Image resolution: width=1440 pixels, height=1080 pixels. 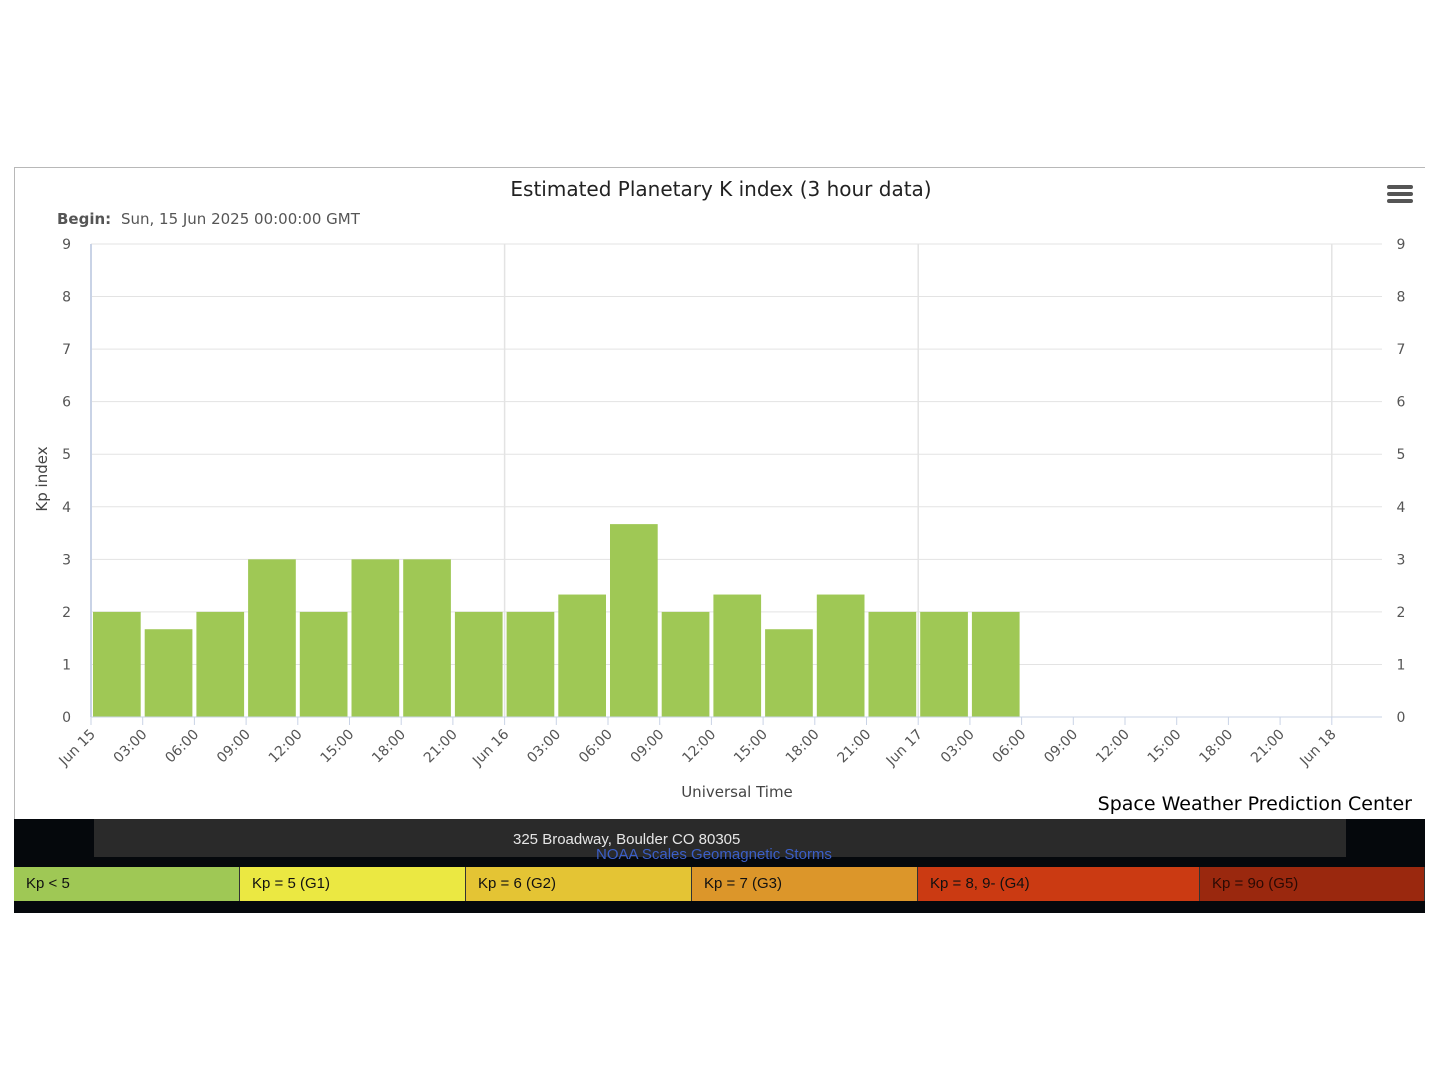 What do you see at coordinates (579, 884) in the screenshot?
I see `scale-level-3: Kp = 6 (G2)` at bounding box center [579, 884].